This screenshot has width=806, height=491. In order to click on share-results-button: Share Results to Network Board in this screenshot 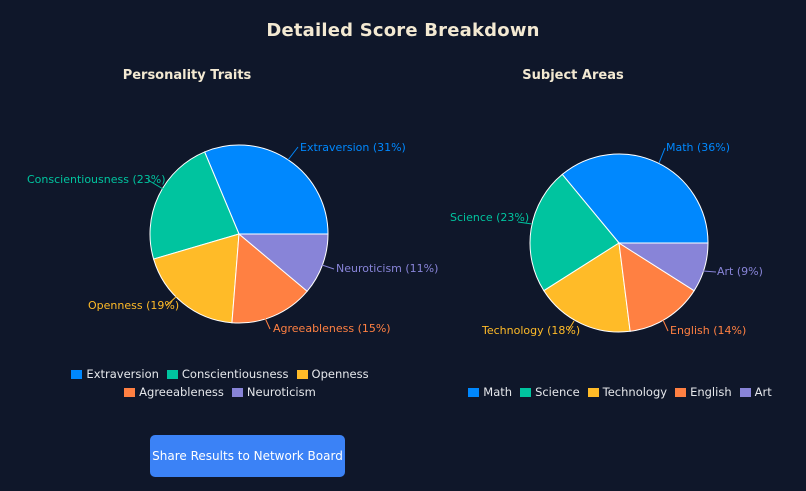, I will do `click(247, 456)`.